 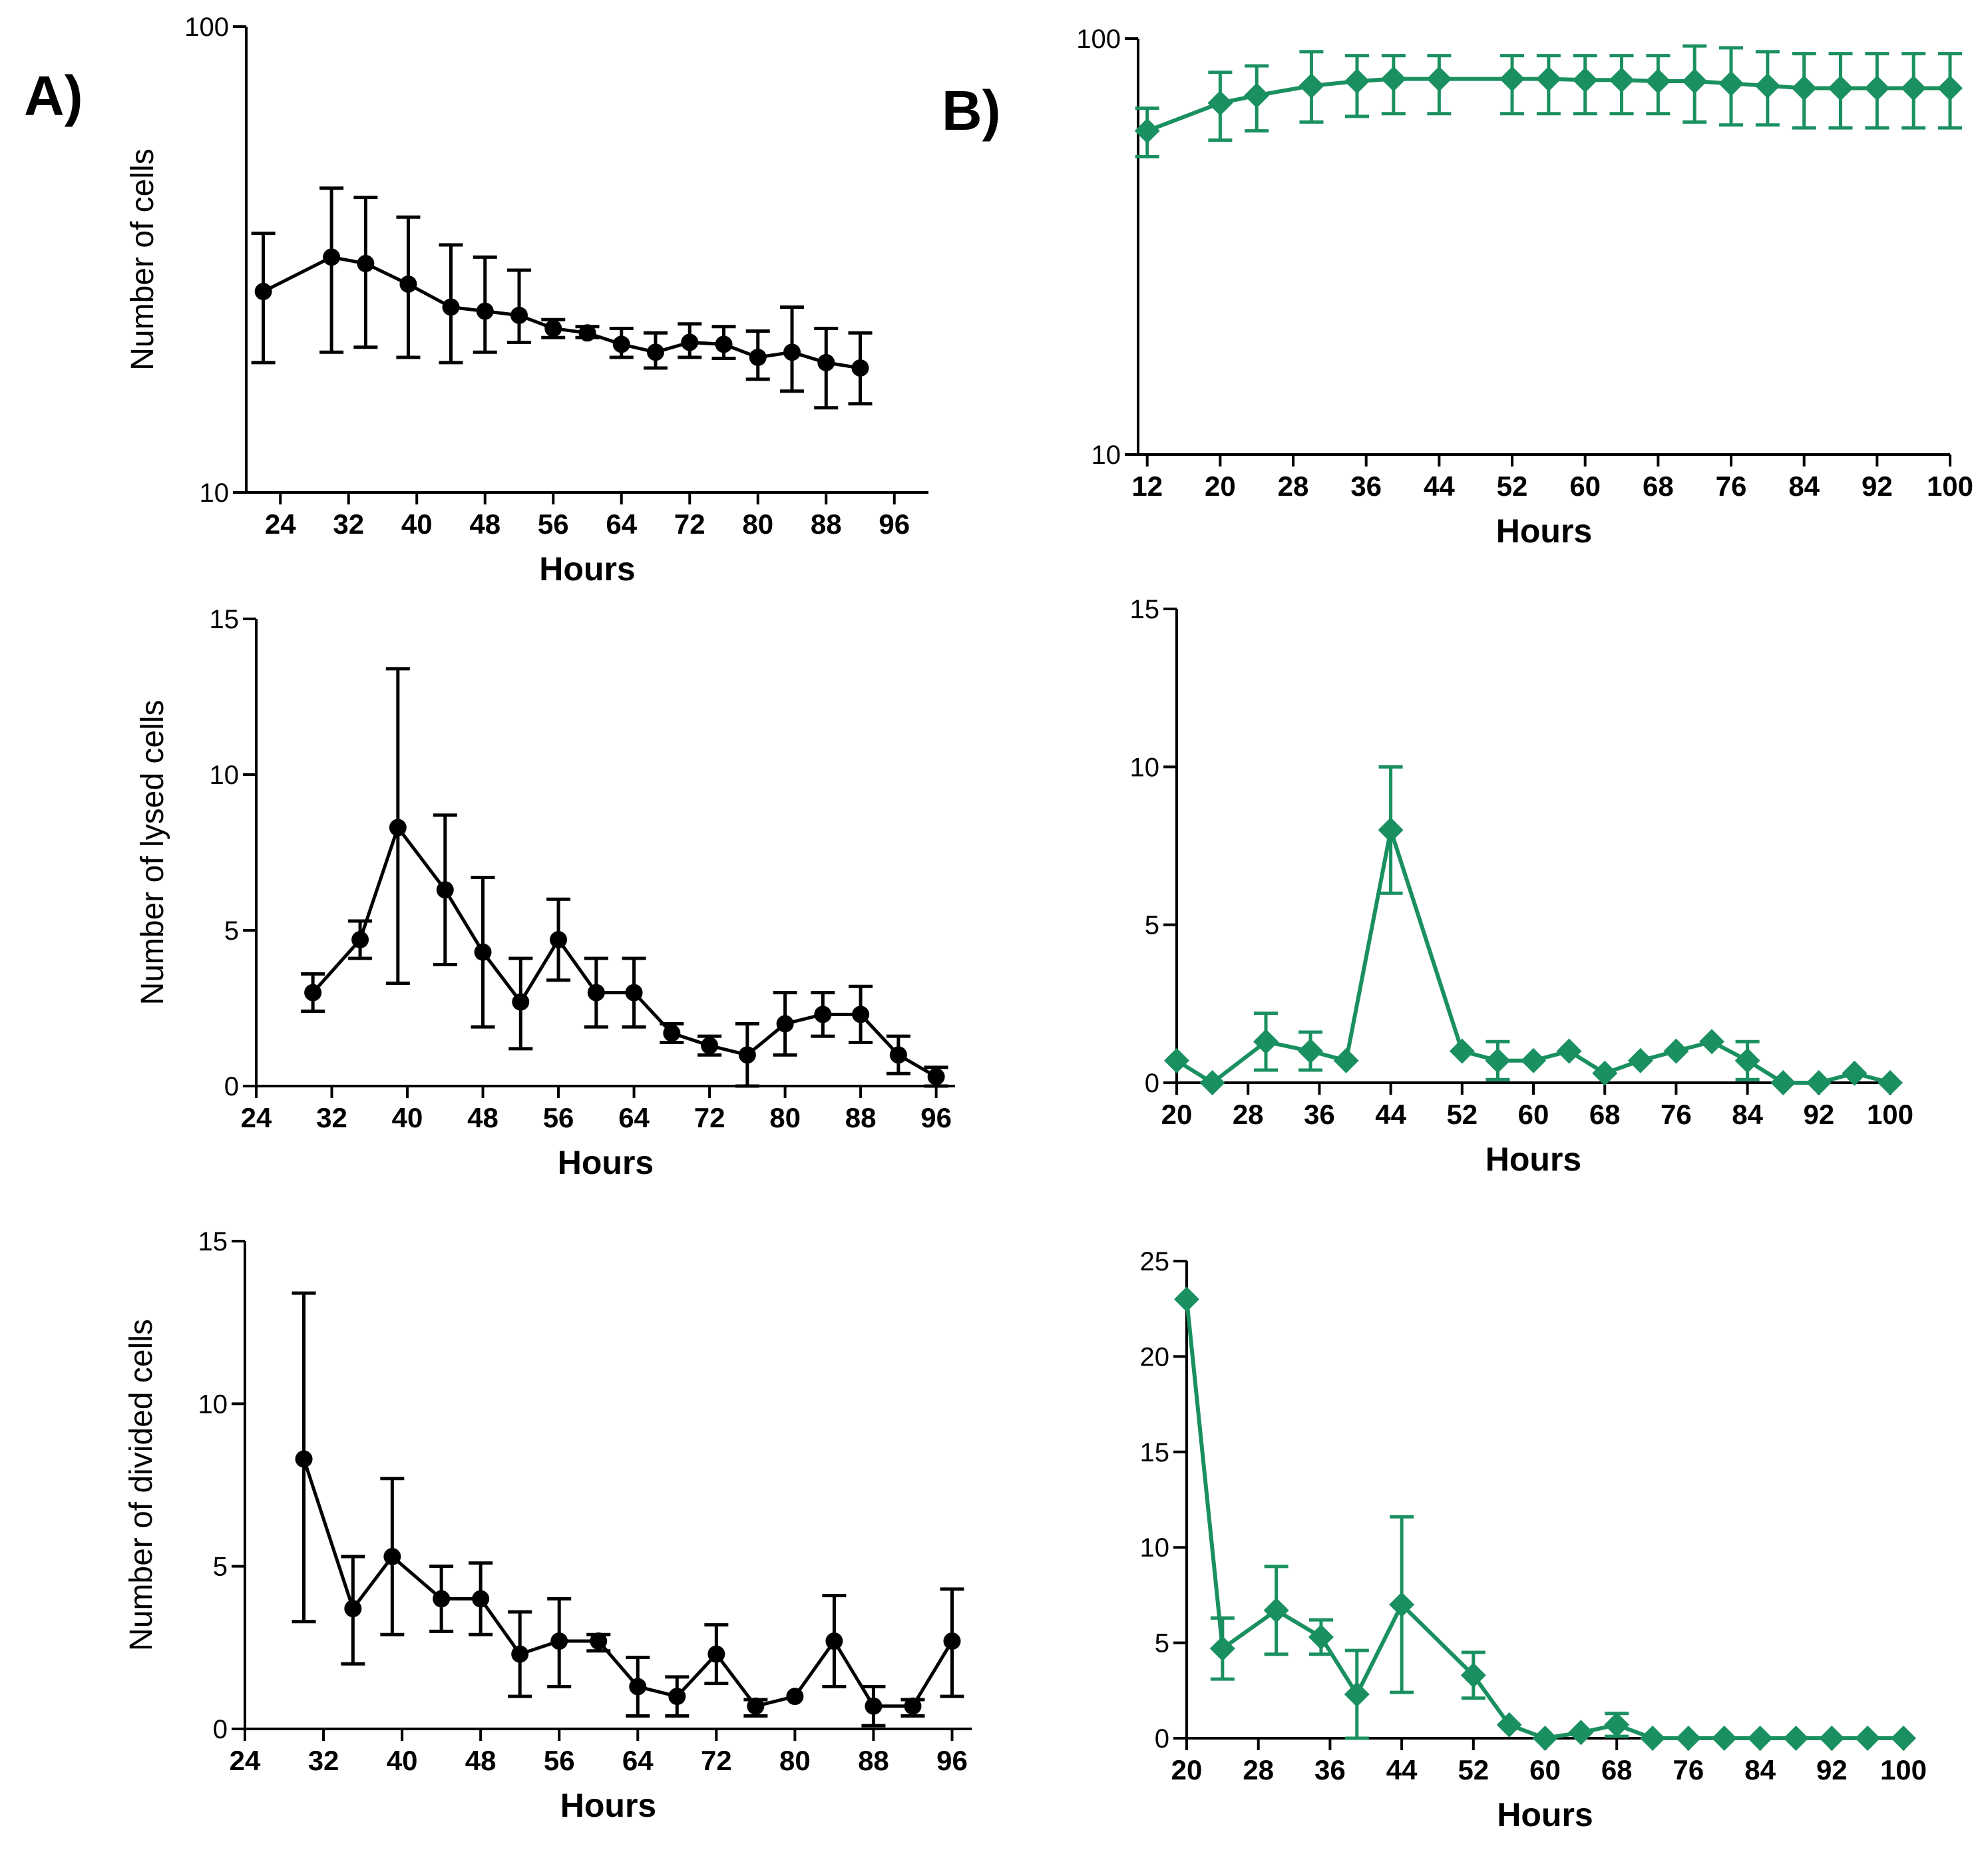 I want to click on x-tick-label: 60, so click(x=1585, y=486).